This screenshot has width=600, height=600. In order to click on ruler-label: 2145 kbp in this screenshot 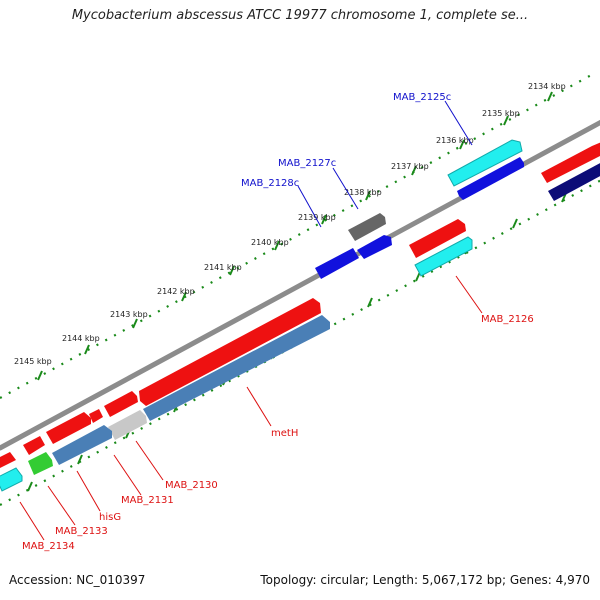, I will do `click(33, 361)`.